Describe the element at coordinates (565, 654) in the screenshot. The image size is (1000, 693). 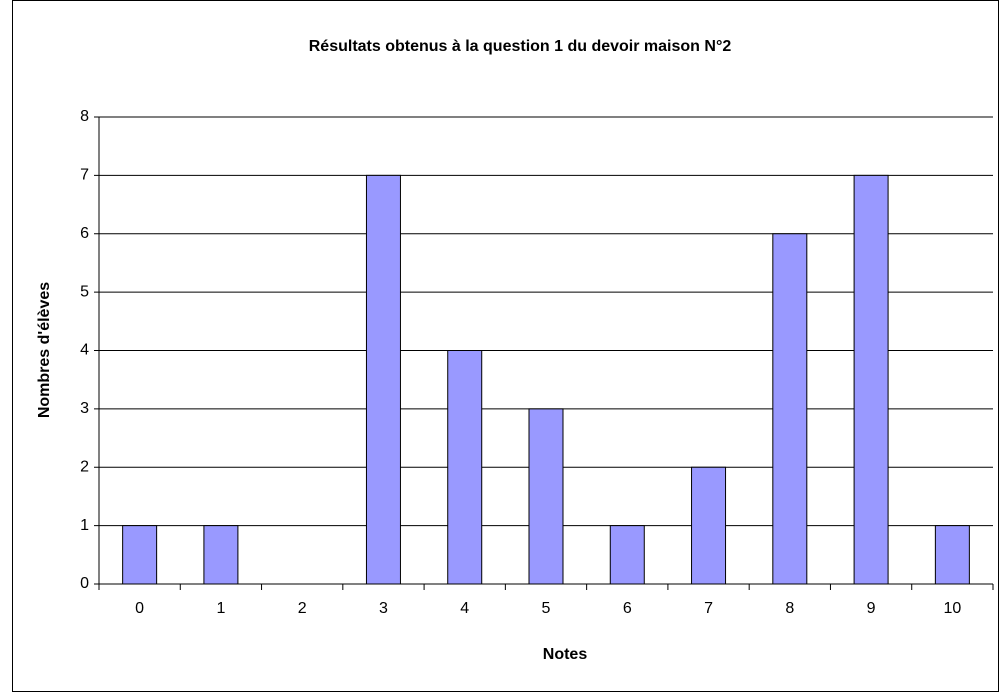
I see `x-axis-label: Notes` at that location.